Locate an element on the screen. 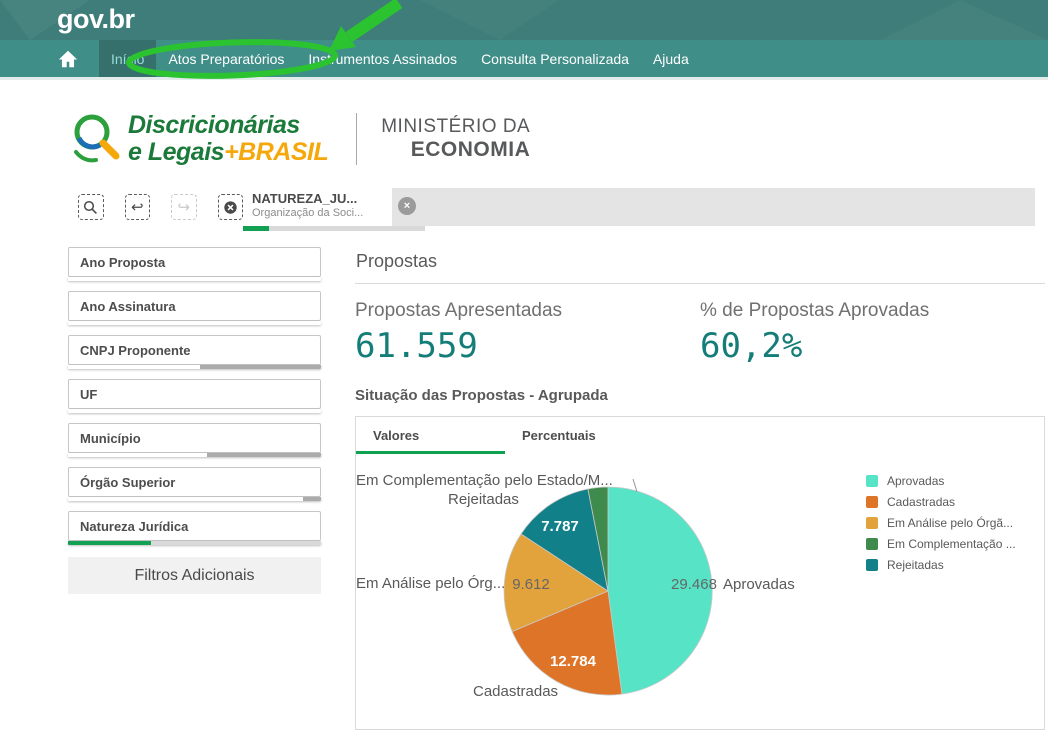  pie-value-label: 29.468 is located at coordinates (694, 584).